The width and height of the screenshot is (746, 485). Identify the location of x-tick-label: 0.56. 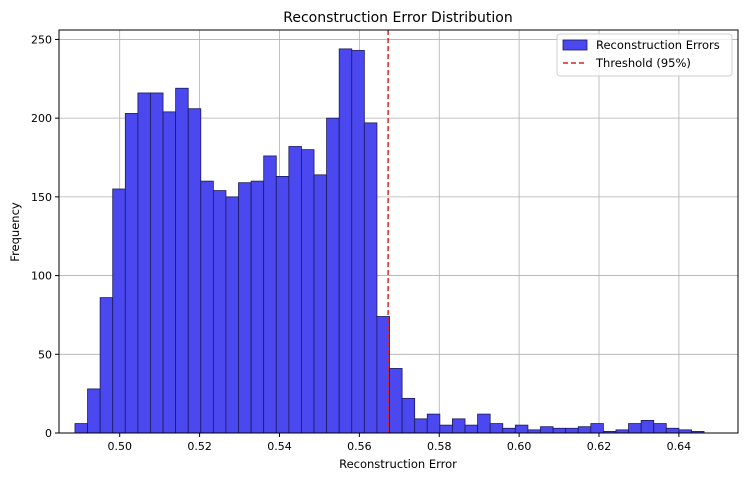
(359, 446).